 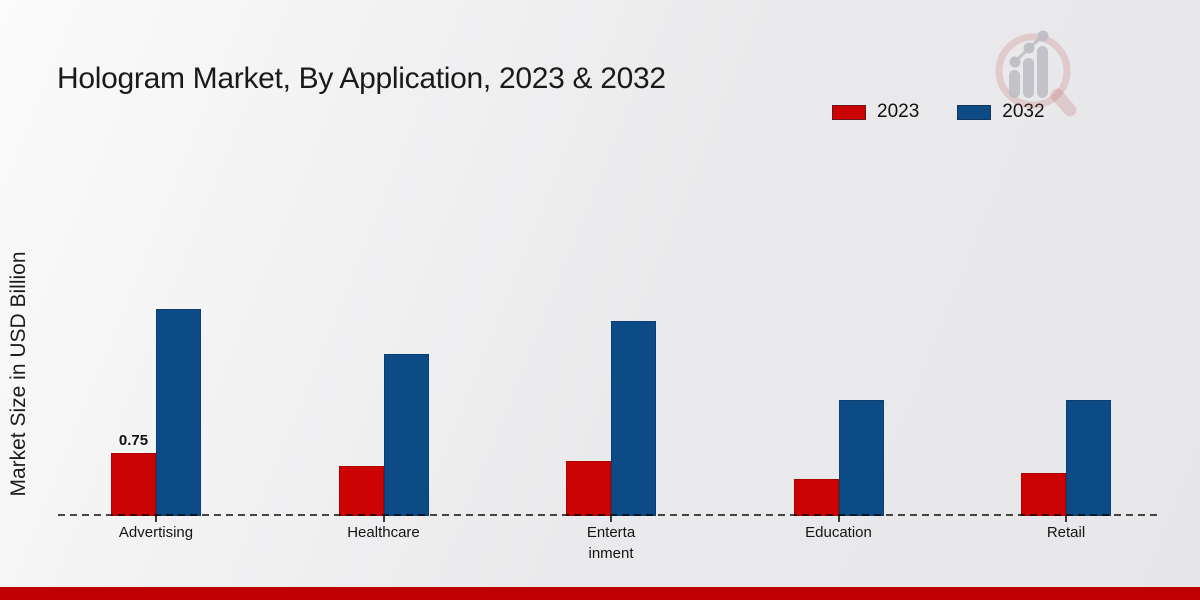 What do you see at coordinates (838, 532) in the screenshot?
I see `category-label-education: Education` at bounding box center [838, 532].